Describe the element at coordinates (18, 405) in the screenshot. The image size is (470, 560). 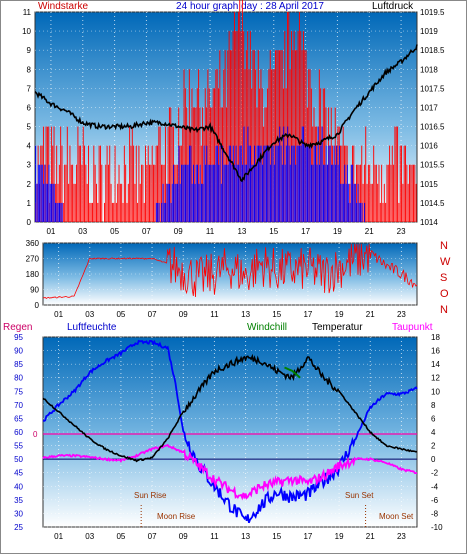
I see `humidity-tick-label: 70` at that location.